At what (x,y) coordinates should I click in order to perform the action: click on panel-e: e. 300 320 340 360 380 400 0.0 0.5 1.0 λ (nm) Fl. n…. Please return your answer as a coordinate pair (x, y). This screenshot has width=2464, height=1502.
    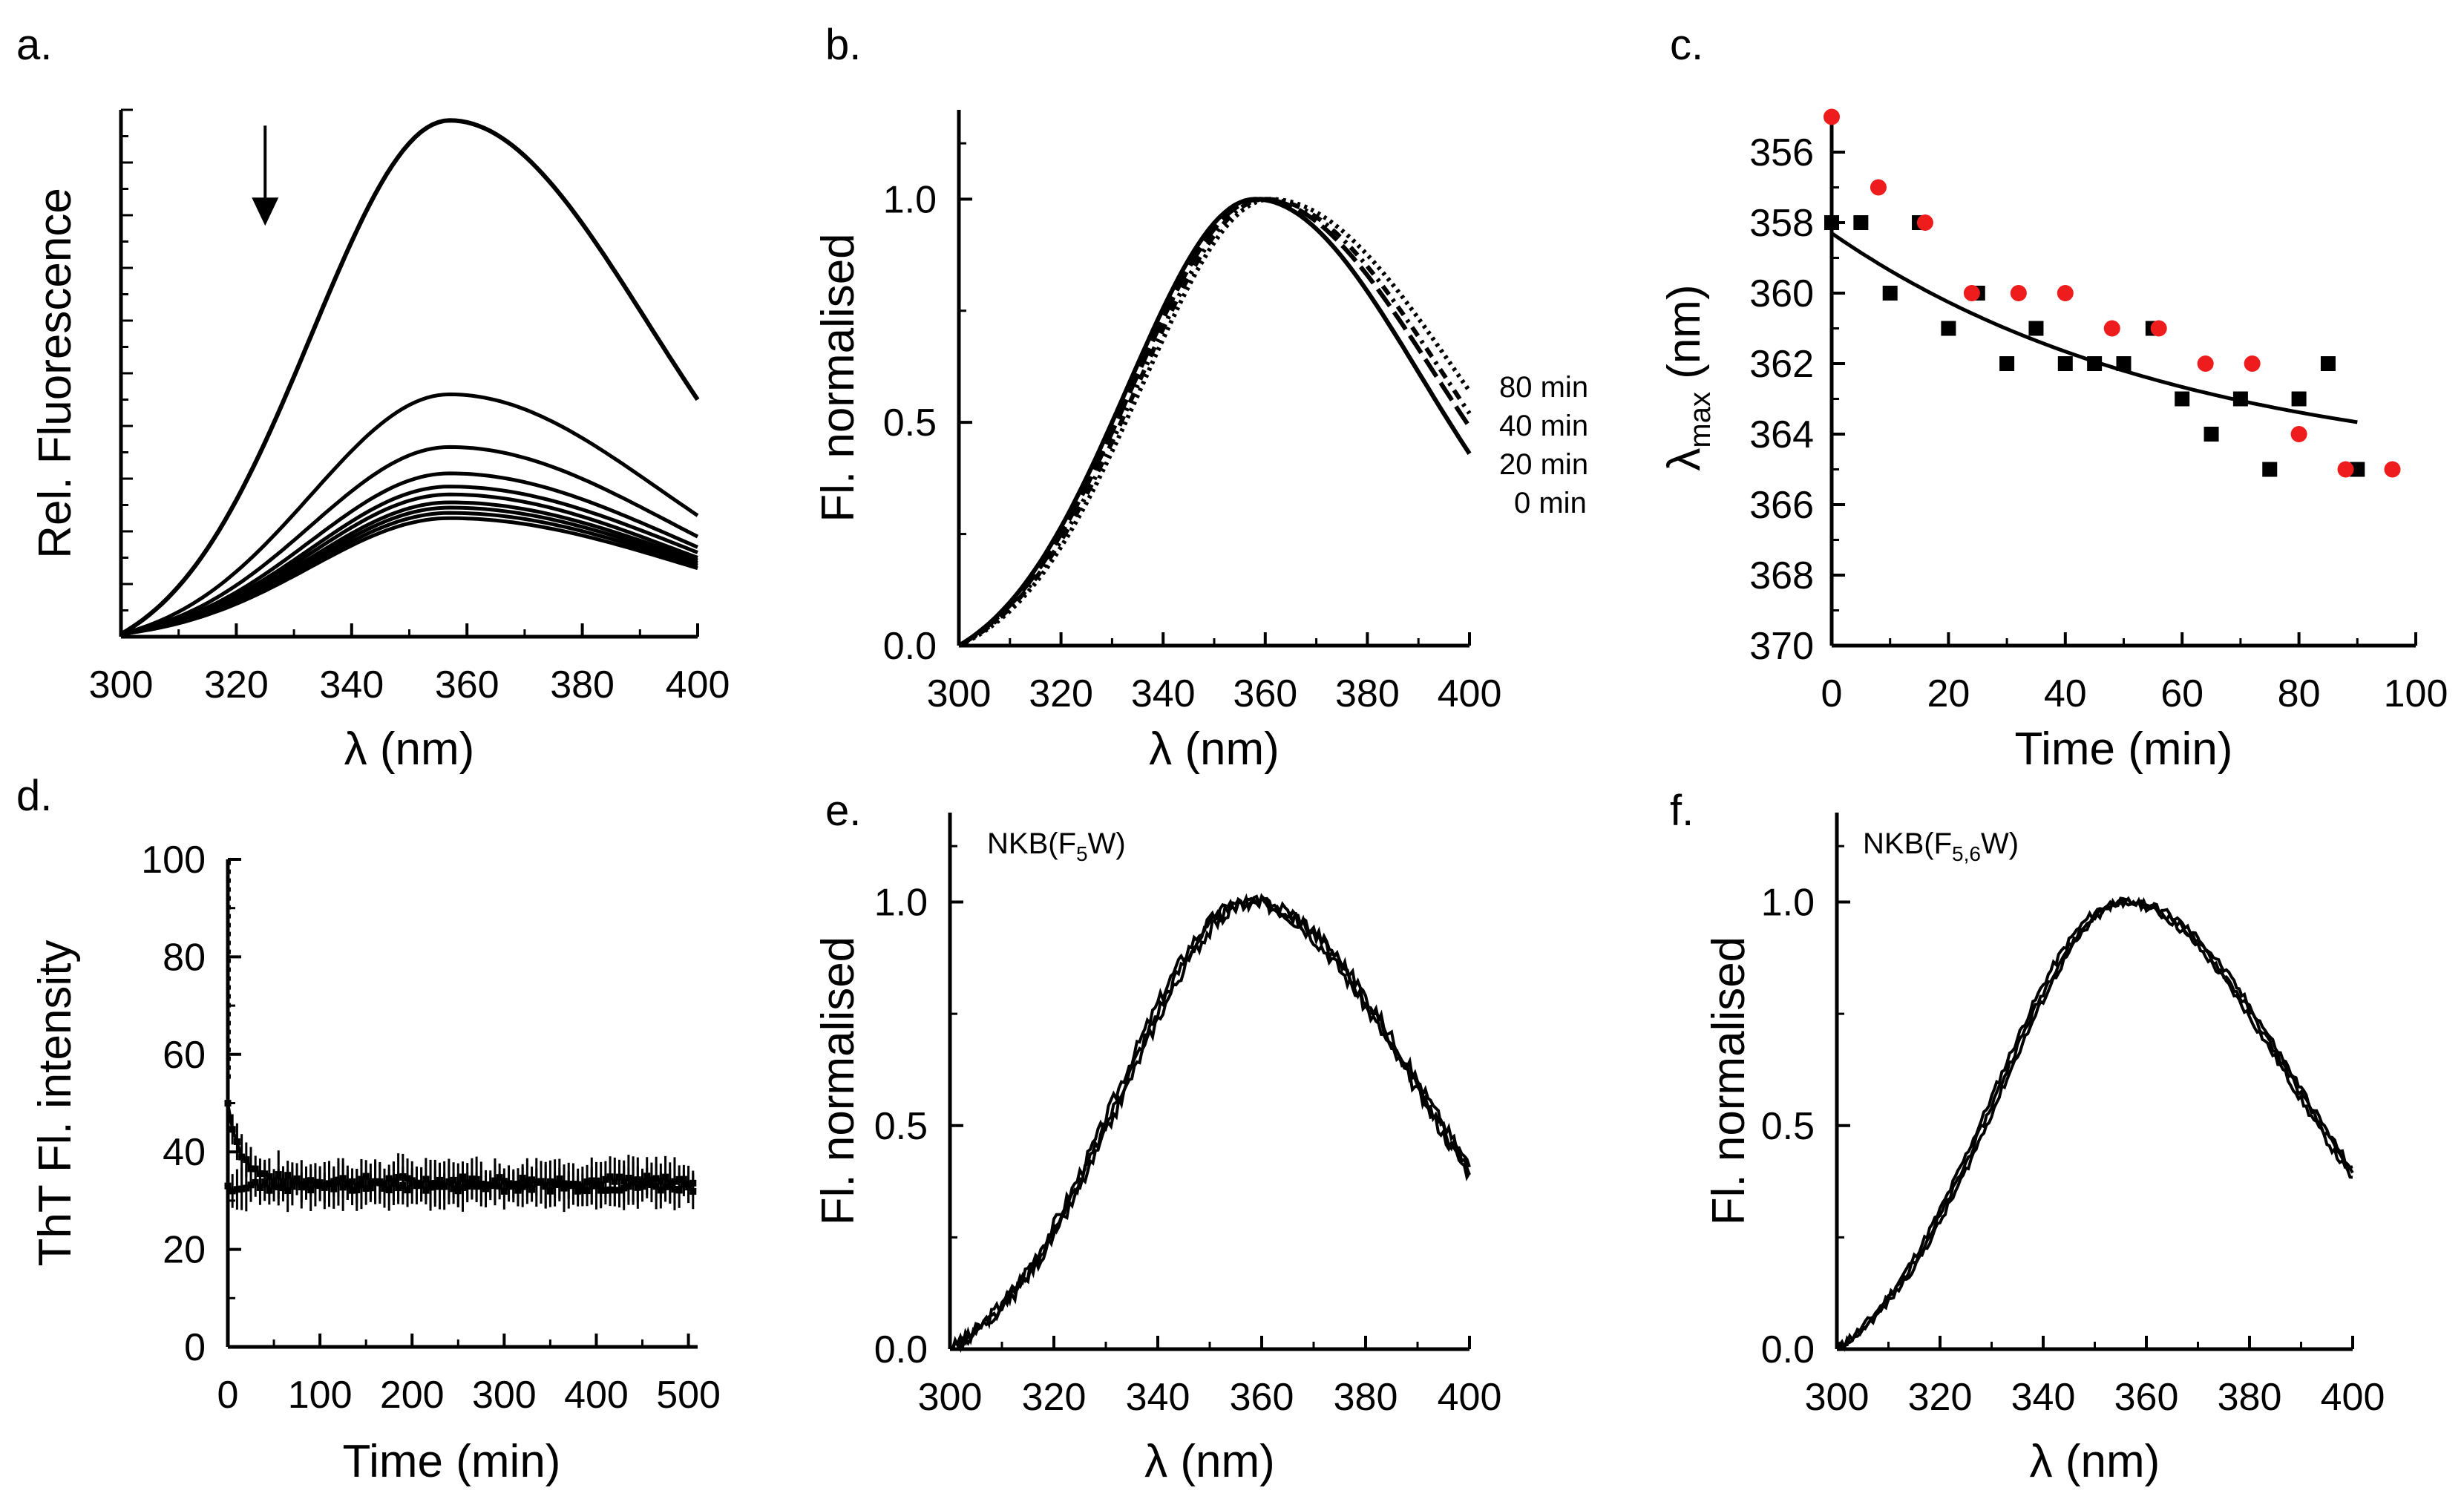
    Looking at the image, I should click on (1157, 1137).